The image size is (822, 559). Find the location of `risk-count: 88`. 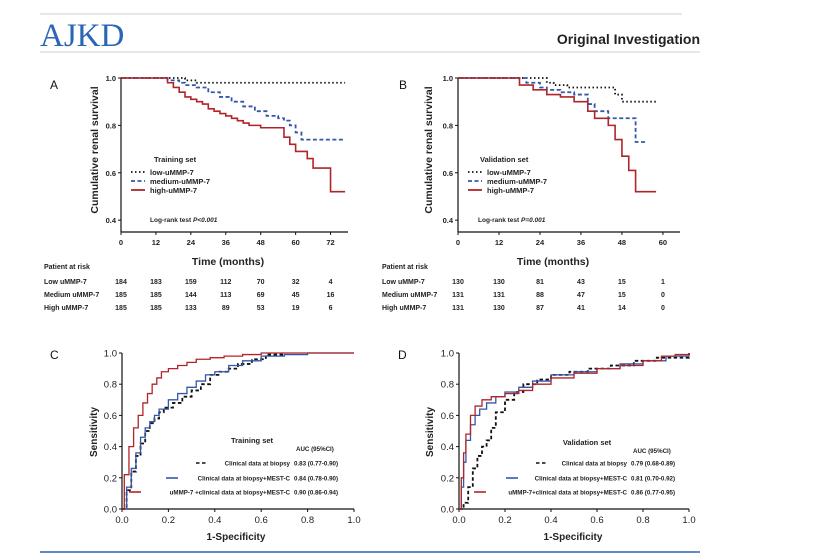

risk-count: 88 is located at coordinates (540, 295).